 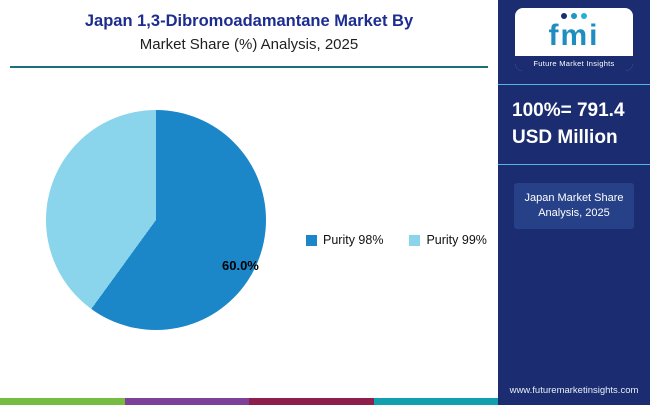 I want to click on market-value-line1: 100%= 791.4, so click(x=568, y=110).